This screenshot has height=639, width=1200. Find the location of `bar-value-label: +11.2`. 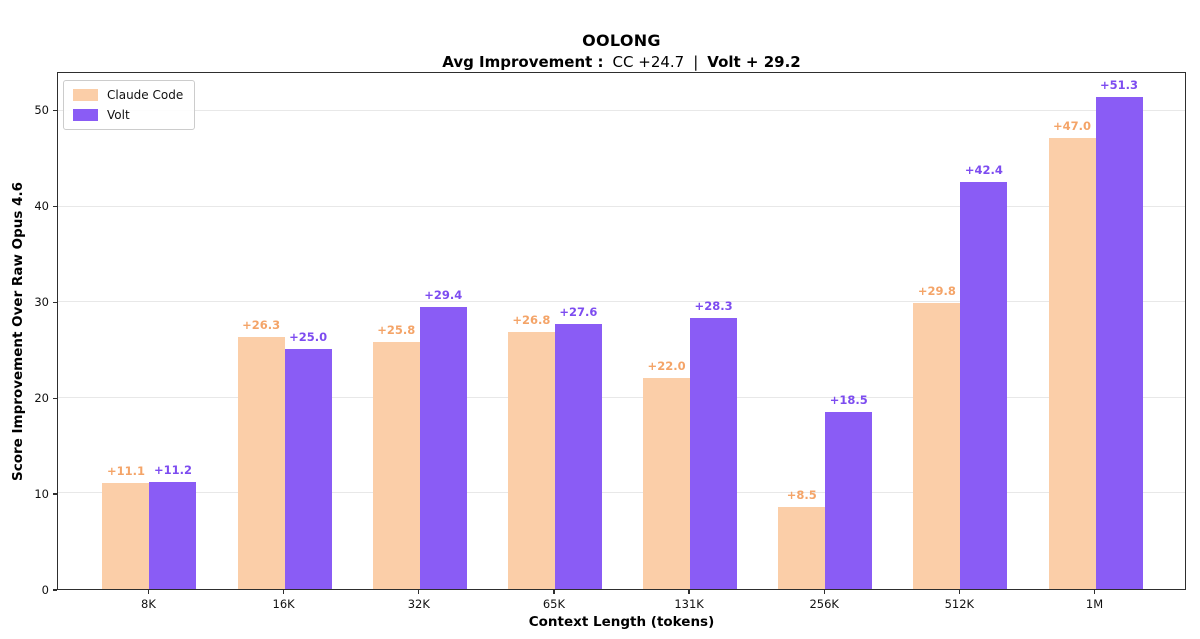

bar-value-label: +11.2 is located at coordinates (172, 469).